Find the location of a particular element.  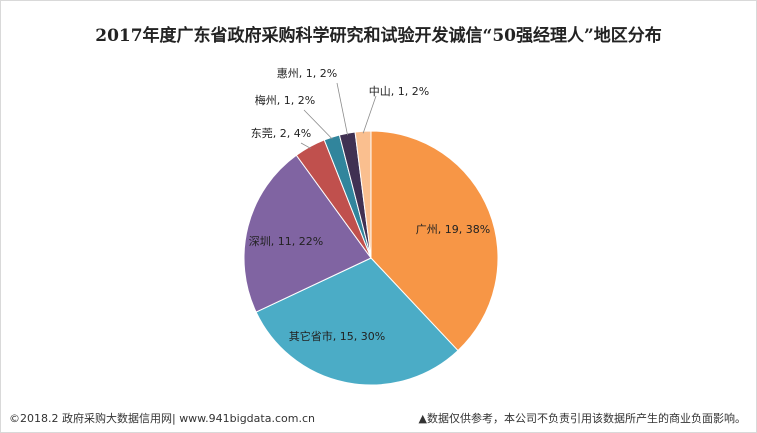

data-label-1: 广州, 19, 38% is located at coordinates (453, 229).